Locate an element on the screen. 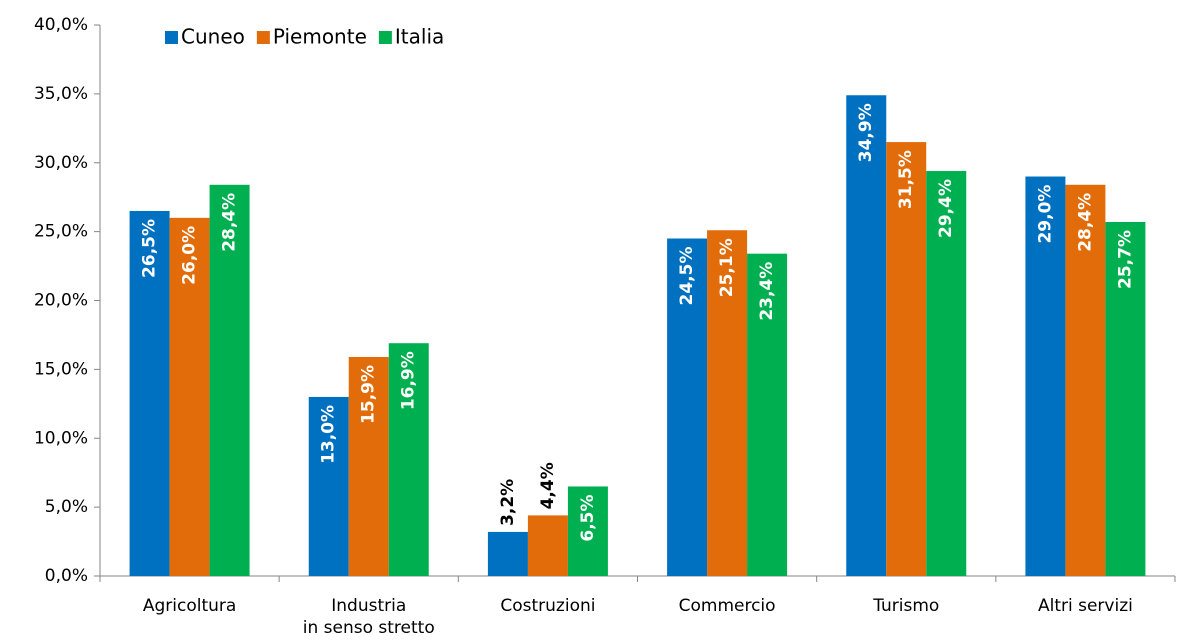 The height and width of the screenshot is (641, 1189). value-label: 23,4% is located at coordinates (767, 291).